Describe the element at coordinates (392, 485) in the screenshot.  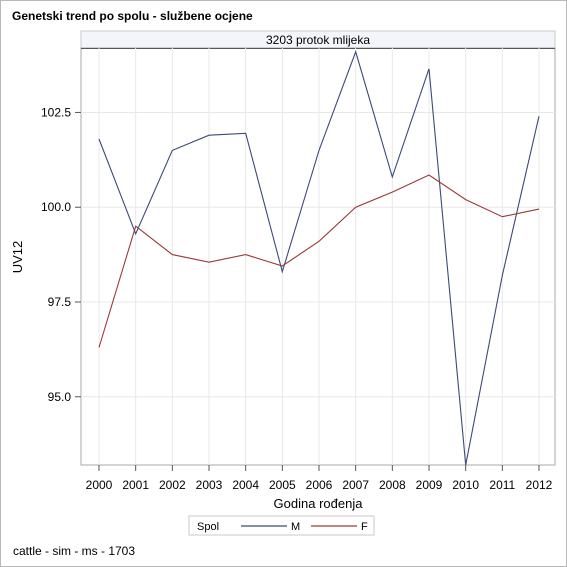
I see `x-tick-label: 2008` at that location.